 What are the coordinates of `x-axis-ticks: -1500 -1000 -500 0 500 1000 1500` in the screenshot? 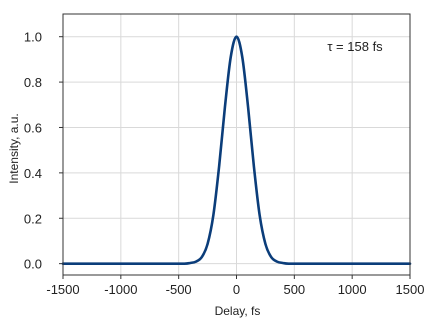 It's located at (235, 286).